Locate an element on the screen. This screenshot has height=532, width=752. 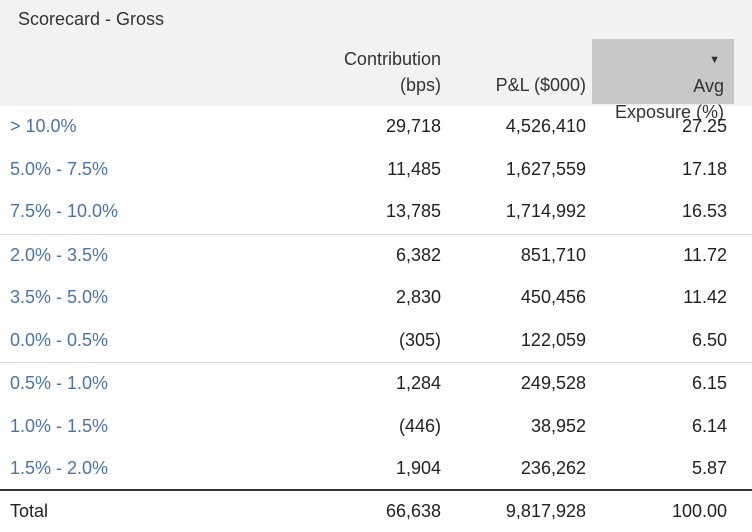
table-row: 5.0% - 7.5% 11,485 1,627,559 17.18 is located at coordinates (376, 170).